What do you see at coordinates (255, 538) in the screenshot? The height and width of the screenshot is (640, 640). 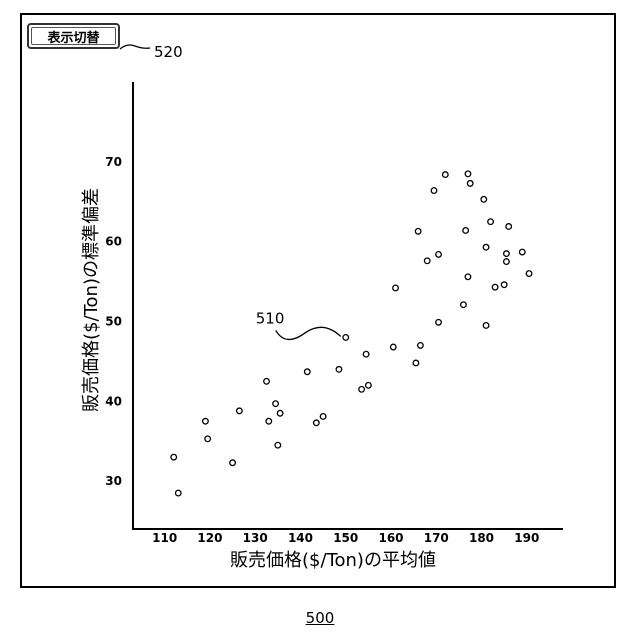 I see `x-tick-label: 130` at bounding box center [255, 538].